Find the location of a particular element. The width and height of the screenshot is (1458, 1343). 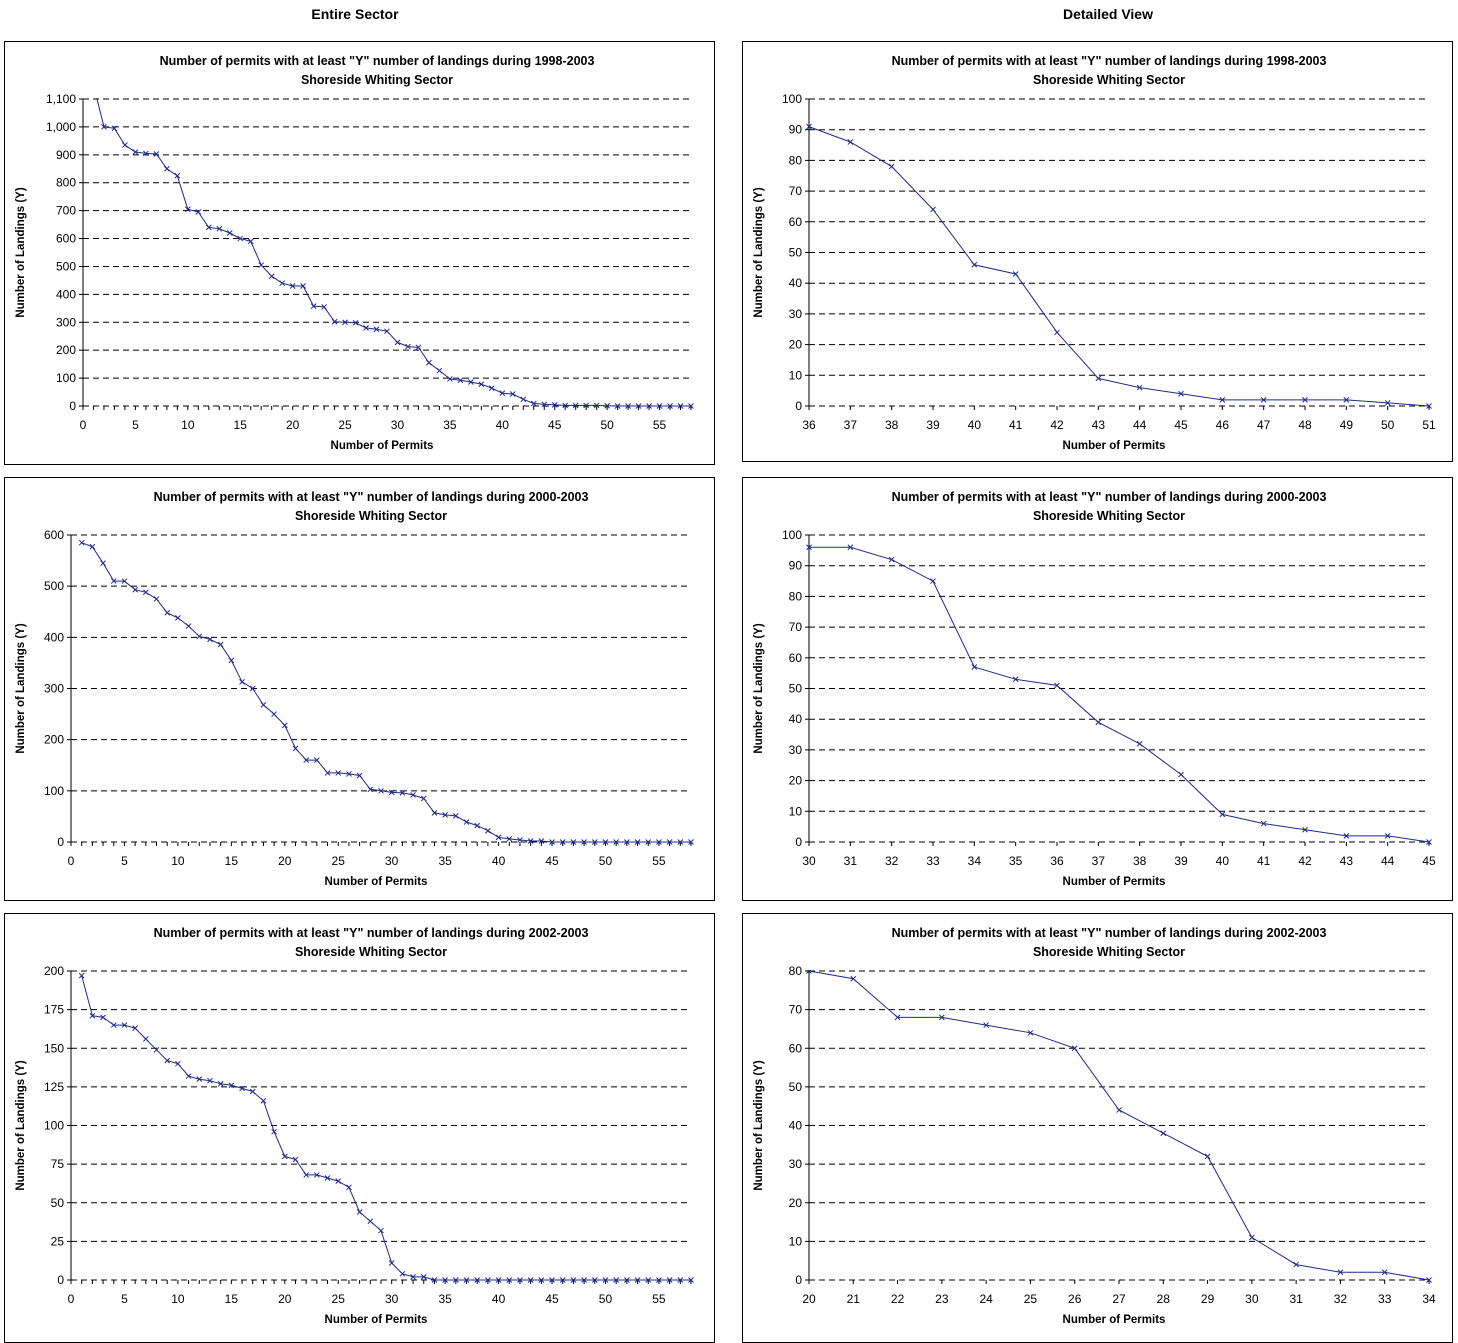

y-tick-label: 50 is located at coordinates (796, 253).